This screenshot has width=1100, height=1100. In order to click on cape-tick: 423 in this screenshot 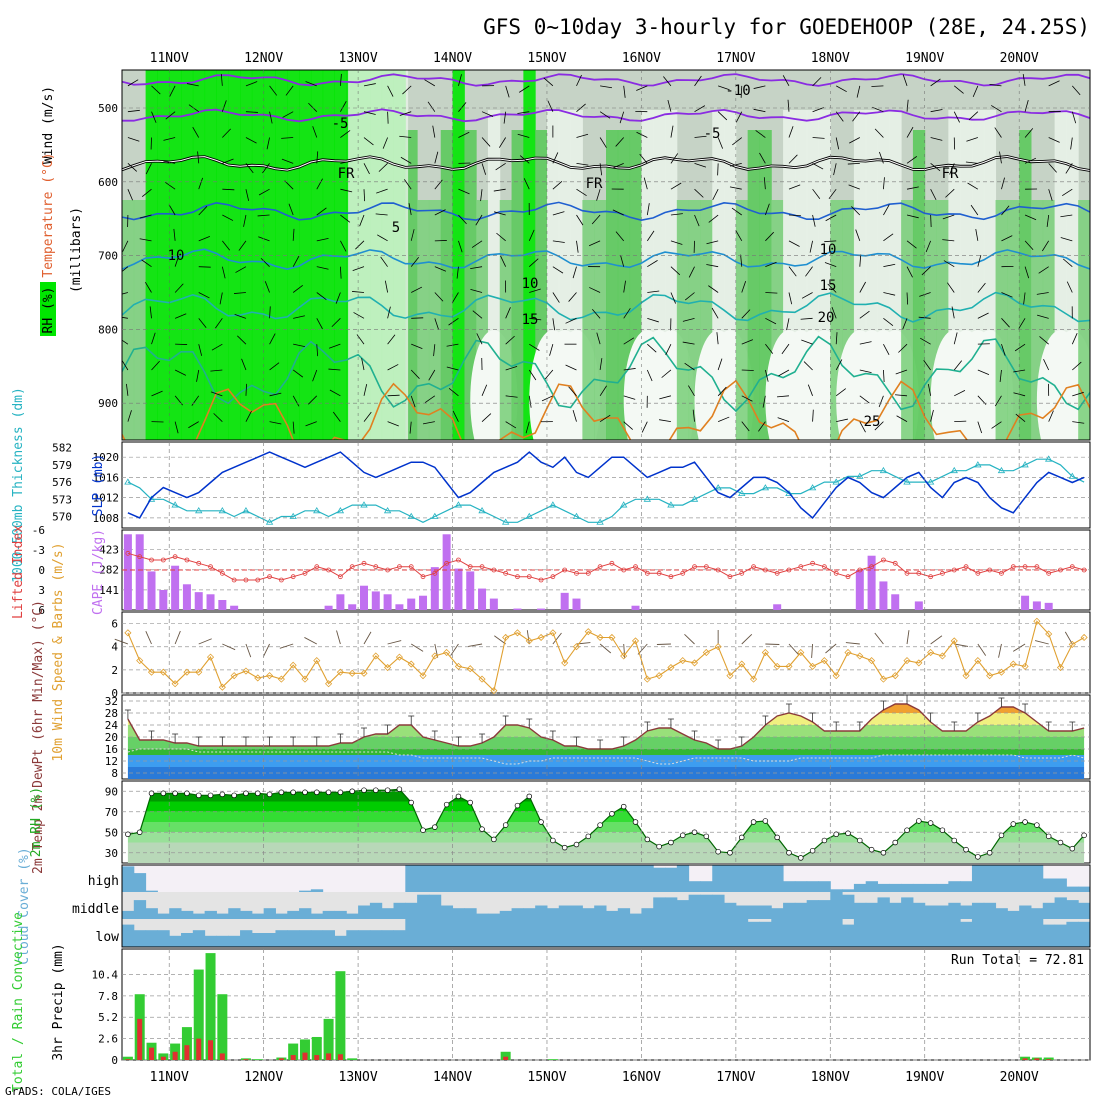, I will do `click(109, 550)`.